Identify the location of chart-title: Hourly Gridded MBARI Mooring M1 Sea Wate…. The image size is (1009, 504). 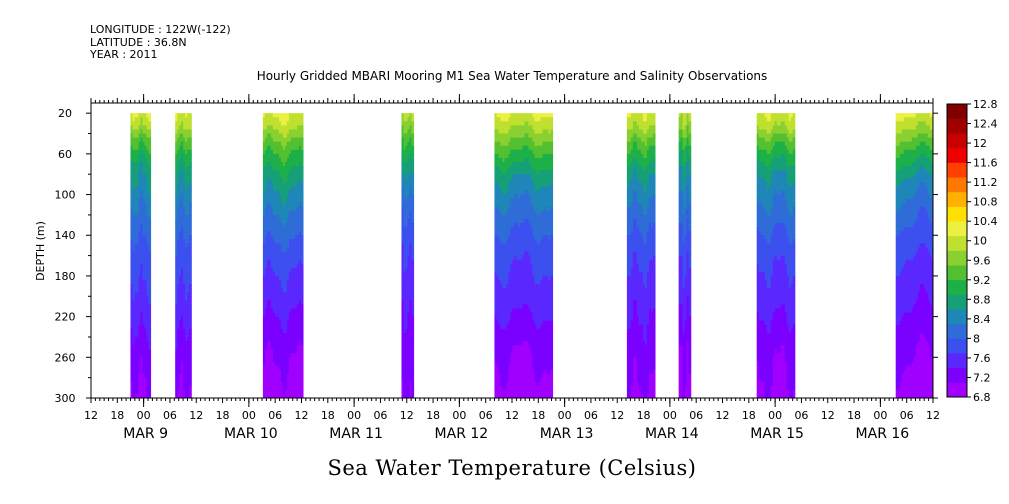
(512, 76).